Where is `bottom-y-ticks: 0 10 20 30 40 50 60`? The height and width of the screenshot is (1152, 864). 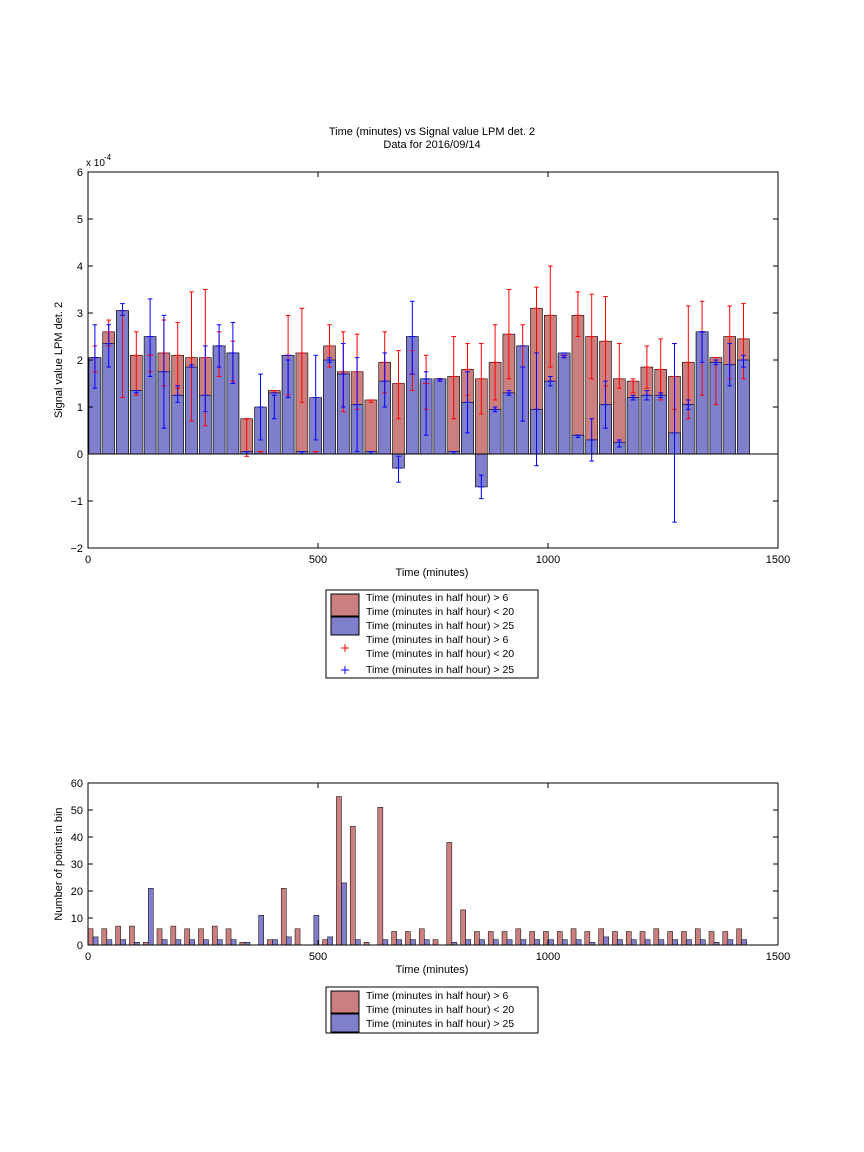
bottom-y-ticks: 0 10 20 30 40 50 60 is located at coordinates (424, 865).